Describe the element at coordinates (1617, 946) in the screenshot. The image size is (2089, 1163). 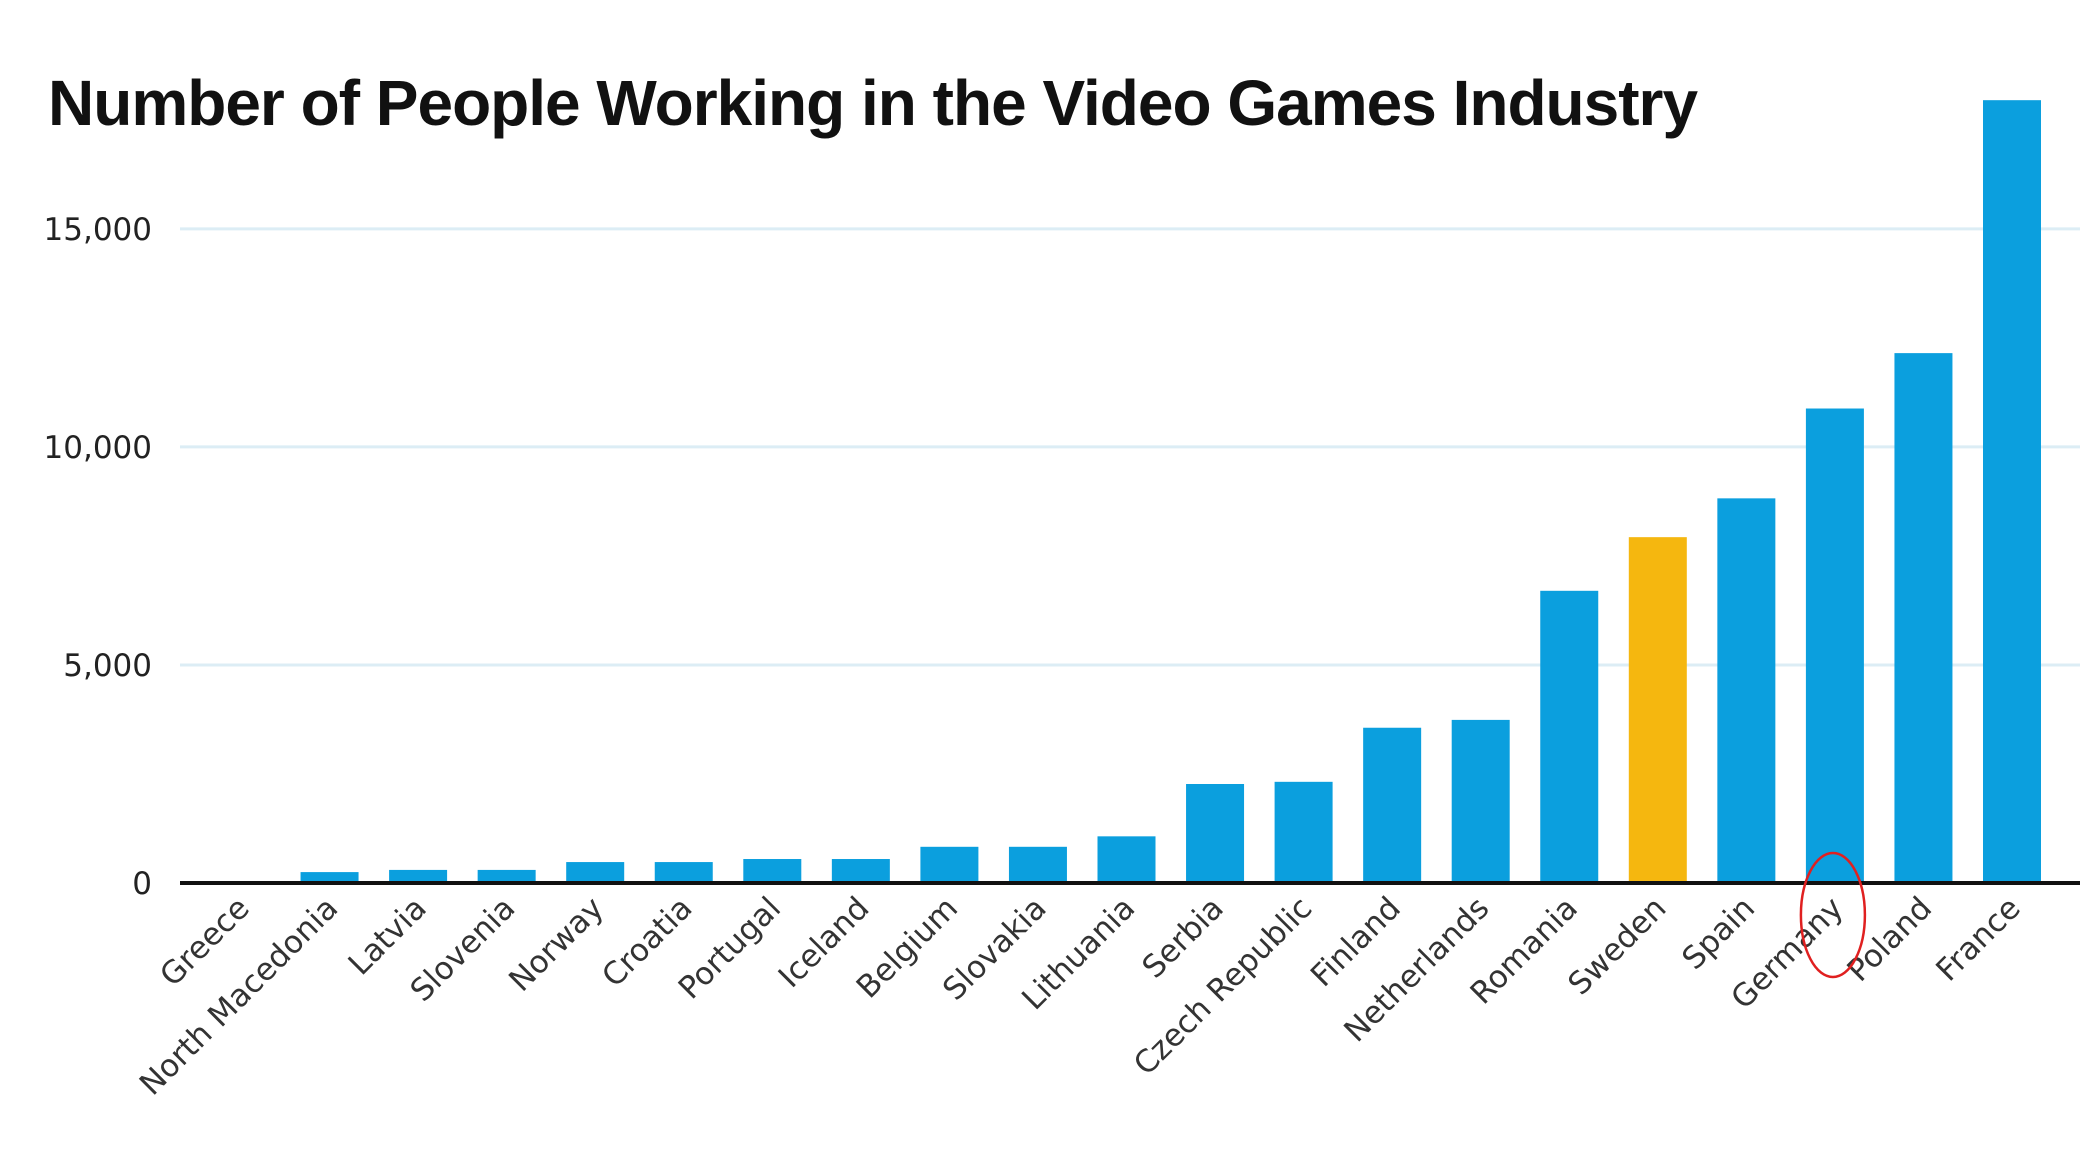
I see `x-tick-label: Sweden` at that location.